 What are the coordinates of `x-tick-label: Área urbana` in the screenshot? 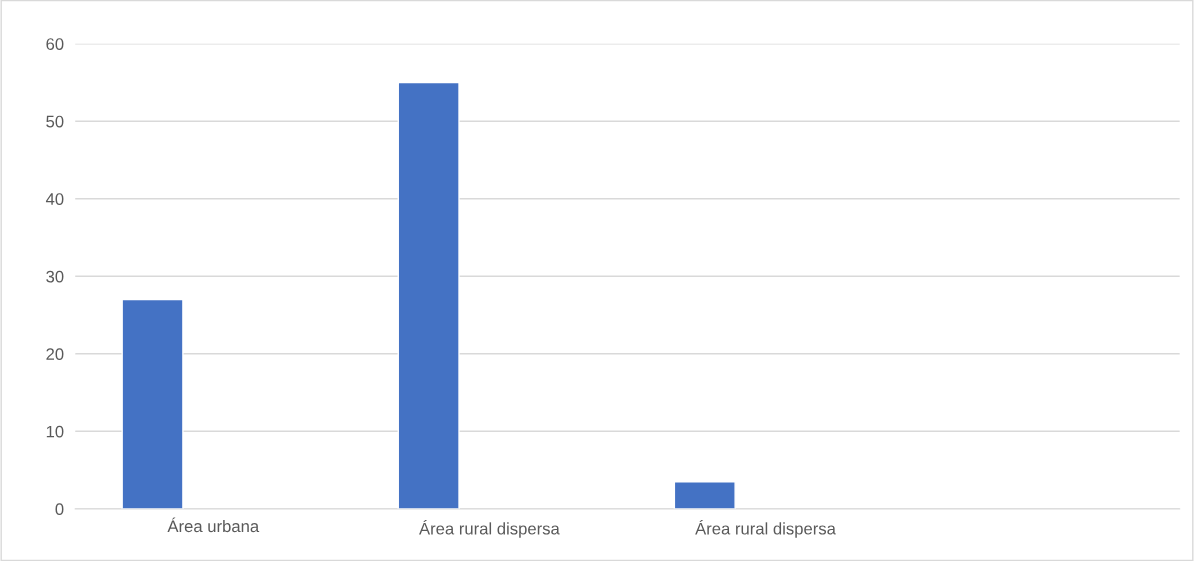 It's located at (213, 525).